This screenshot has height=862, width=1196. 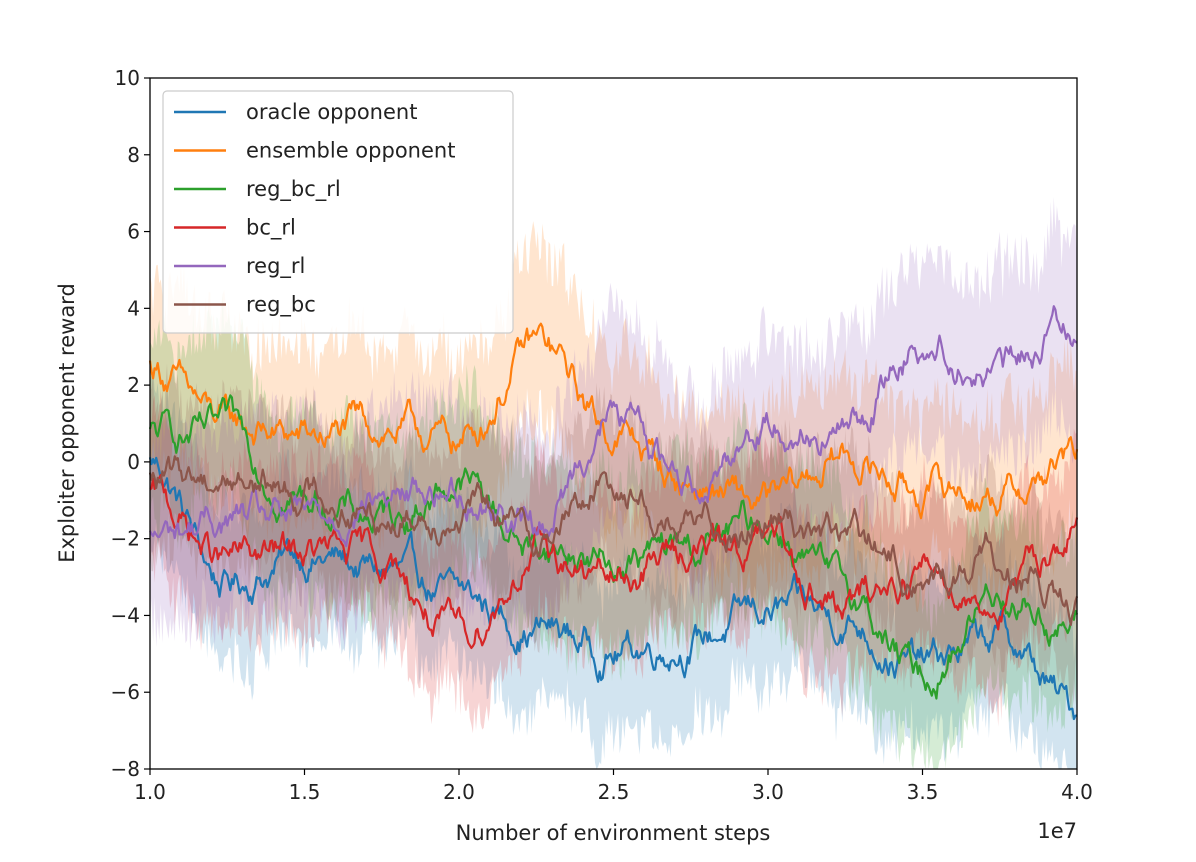 I want to click on y-tick-label: 6, so click(x=133, y=232).